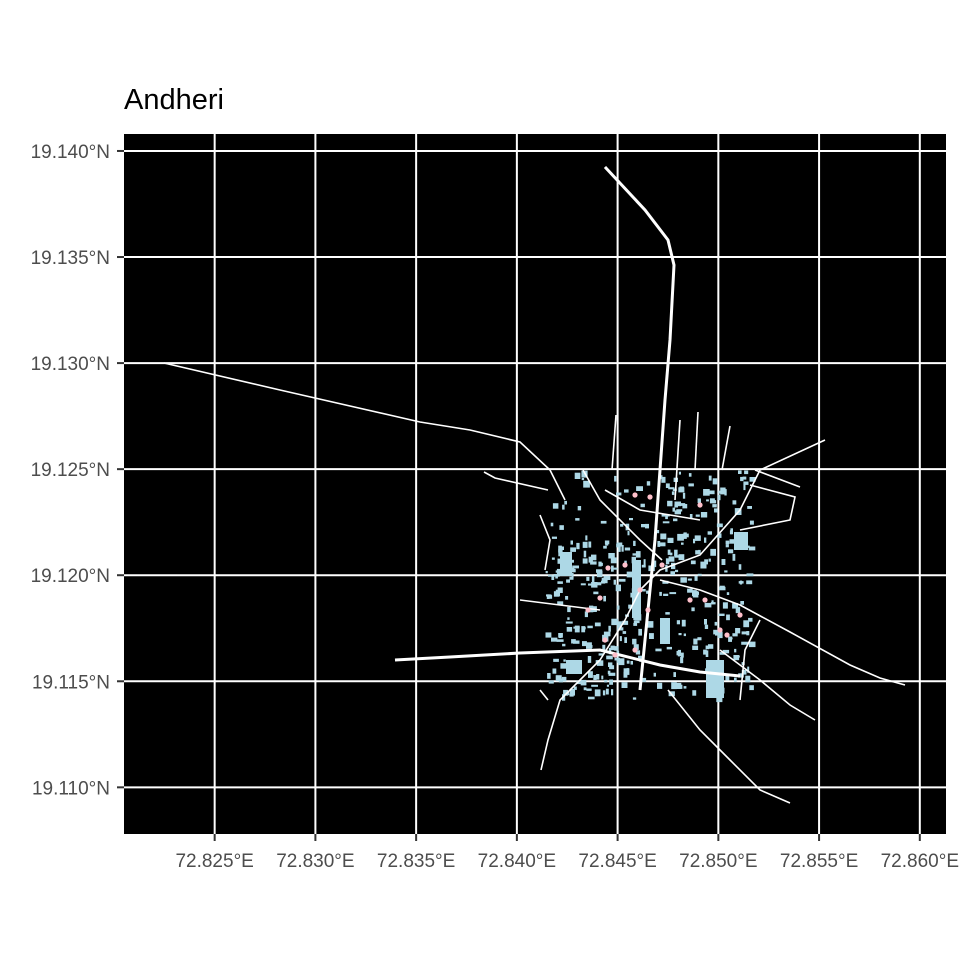 The image size is (960, 960). What do you see at coordinates (71, 788) in the screenshot?
I see `y-tick-label: 19.110°N` at bounding box center [71, 788].